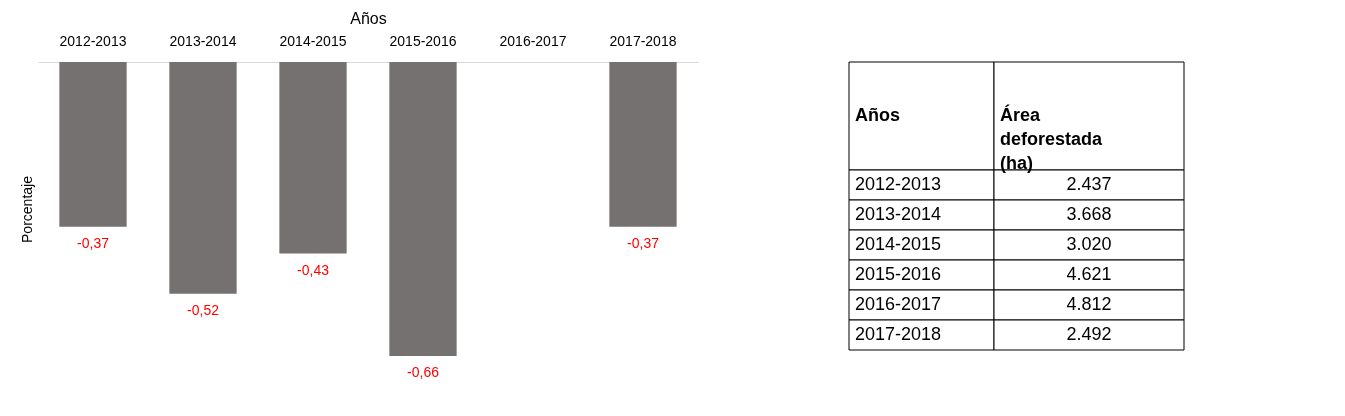 This screenshot has height=416, width=1345. Describe the element at coordinates (898, 274) in the screenshot. I see `category-label: 2015-2016` at that location.